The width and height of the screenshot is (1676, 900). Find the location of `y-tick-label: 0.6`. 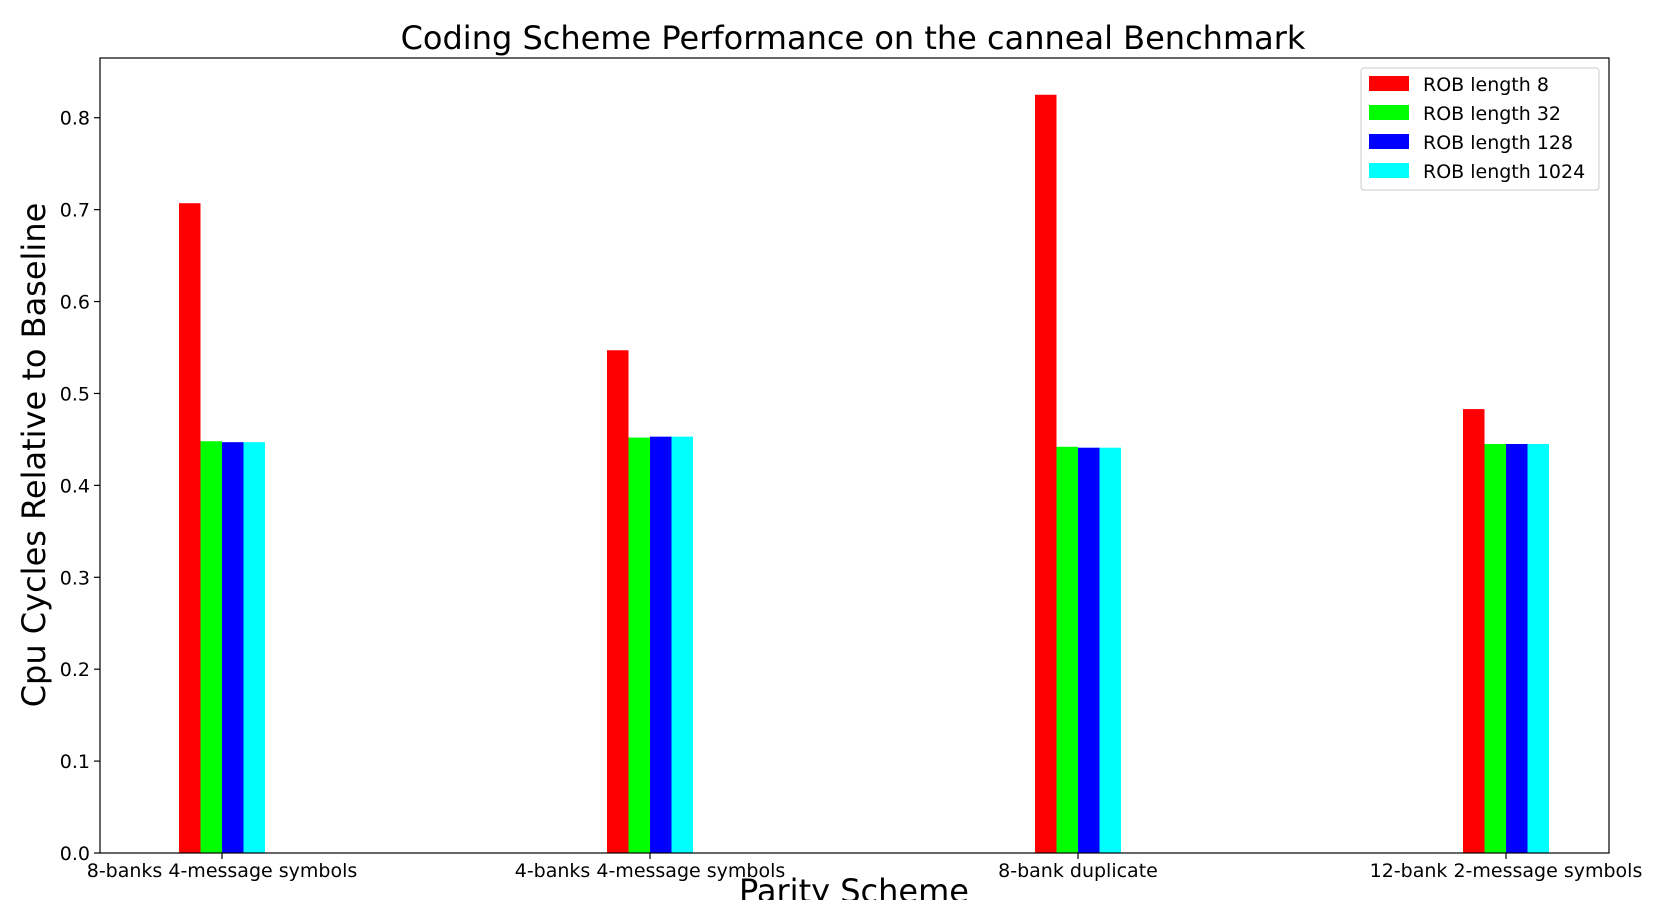

y-tick-label: 0.6 is located at coordinates (75, 303).